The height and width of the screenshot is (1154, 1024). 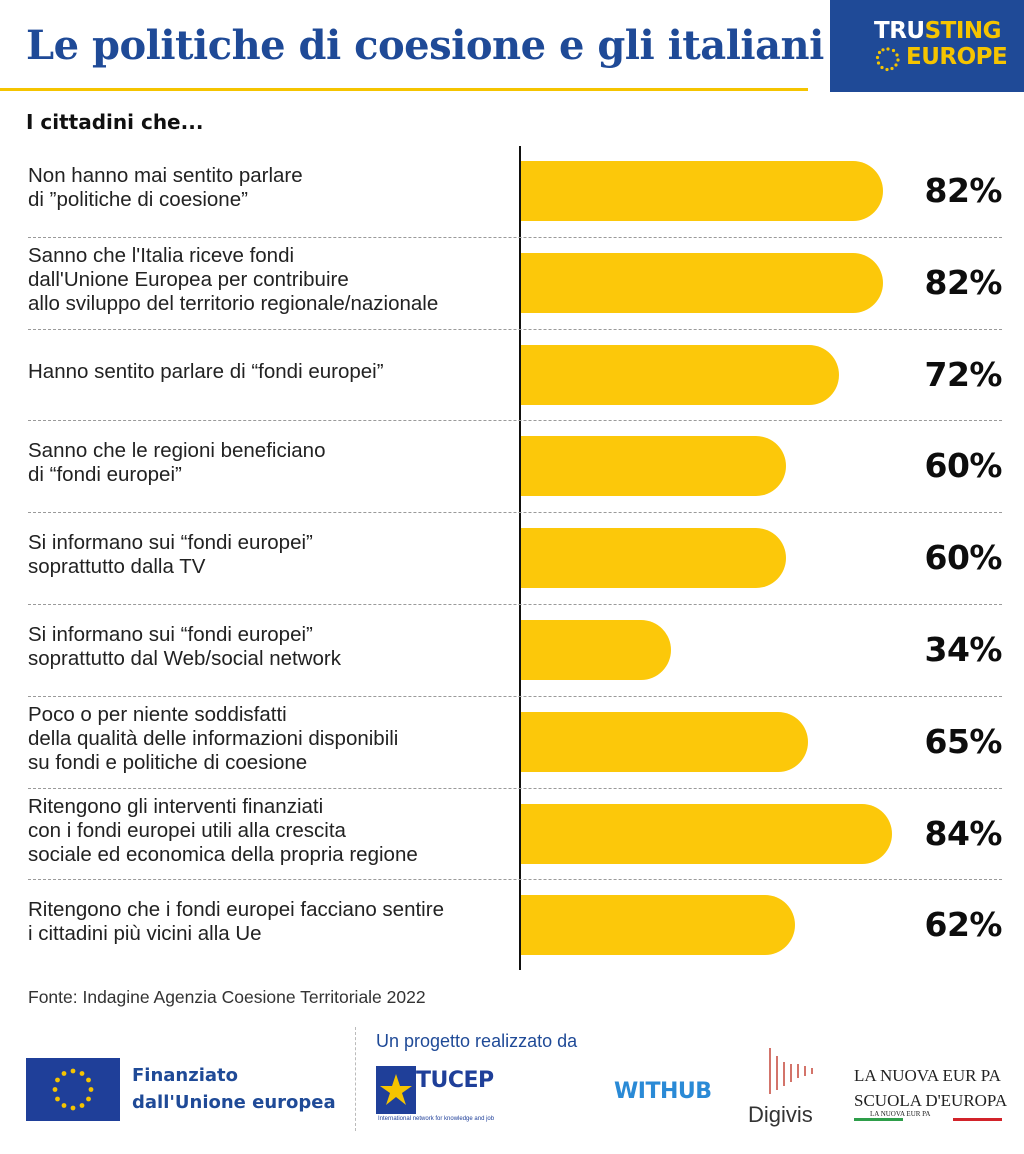 What do you see at coordinates (425, 45) in the screenshot?
I see `page-title: Le politiche di coesione e gli italiani` at bounding box center [425, 45].